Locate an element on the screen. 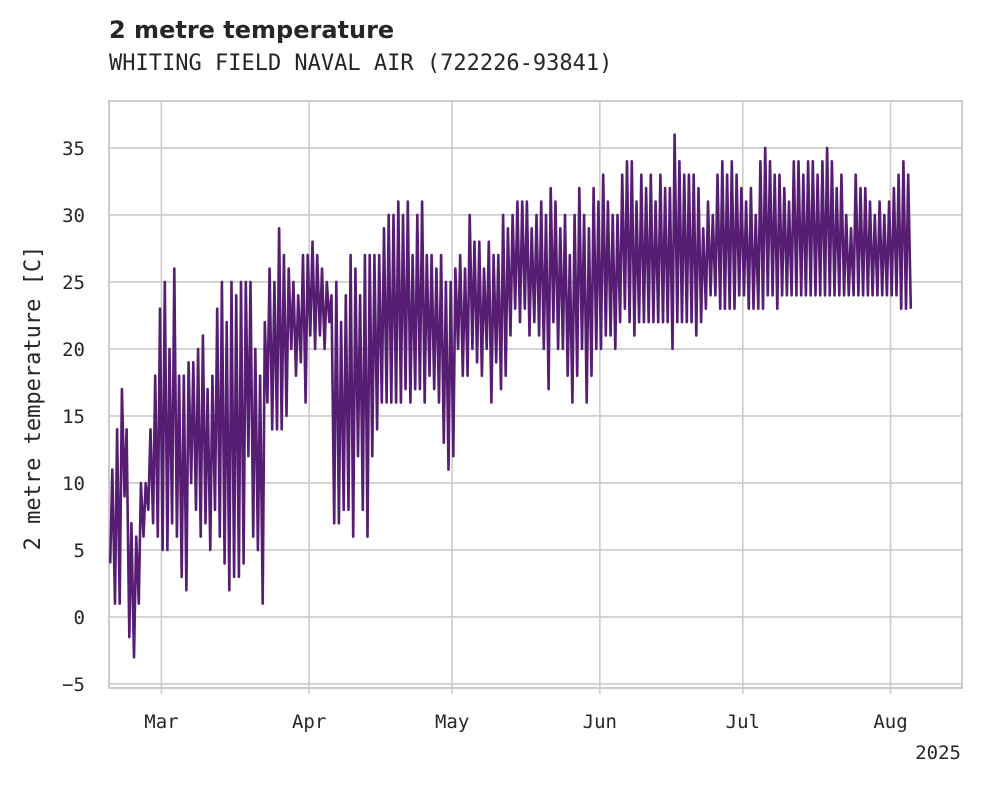  y-tick-label: 20 is located at coordinates (73, 350).